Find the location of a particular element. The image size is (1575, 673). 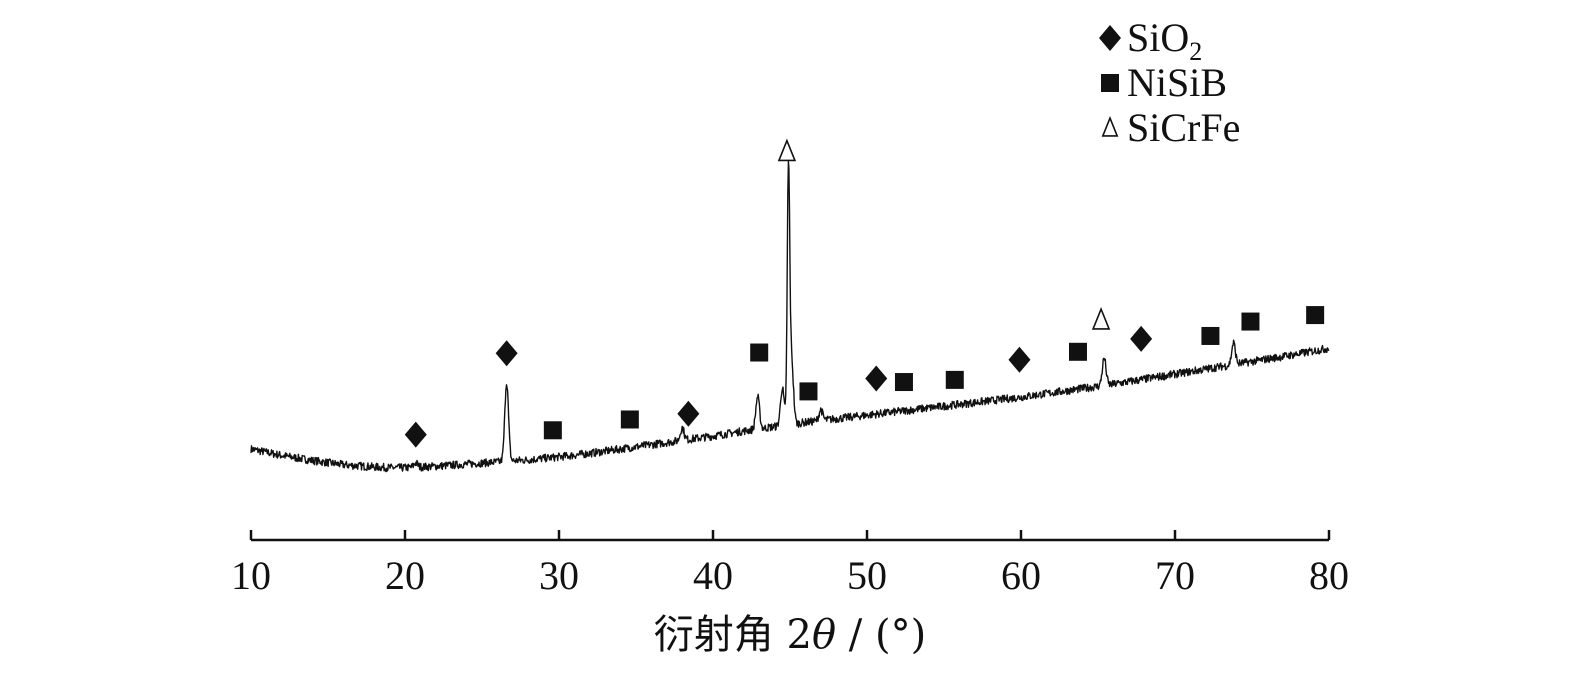

legend-label-0: SiO2 is located at coordinates (1164, 40).